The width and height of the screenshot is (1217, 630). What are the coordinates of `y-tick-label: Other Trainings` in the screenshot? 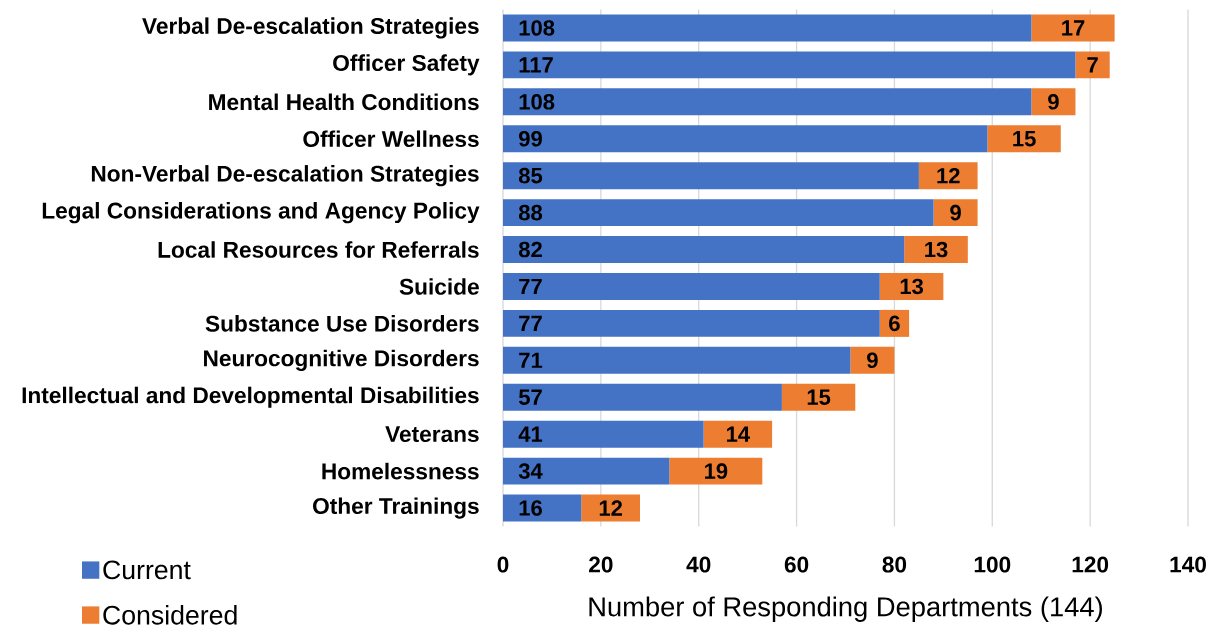 It's located at (396, 508).